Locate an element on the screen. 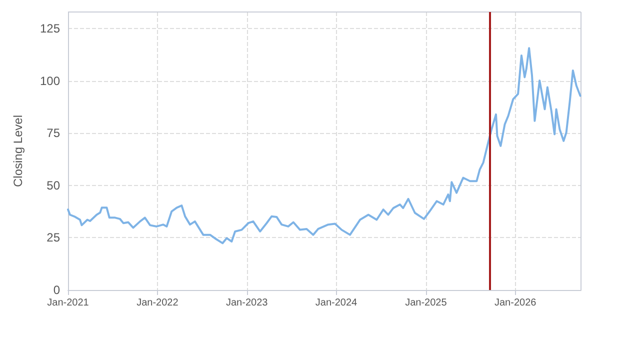 Image resolution: width=623 pixels, height=350 pixels. x-tick-label: Jan-2024 is located at coordinates (336, 303).